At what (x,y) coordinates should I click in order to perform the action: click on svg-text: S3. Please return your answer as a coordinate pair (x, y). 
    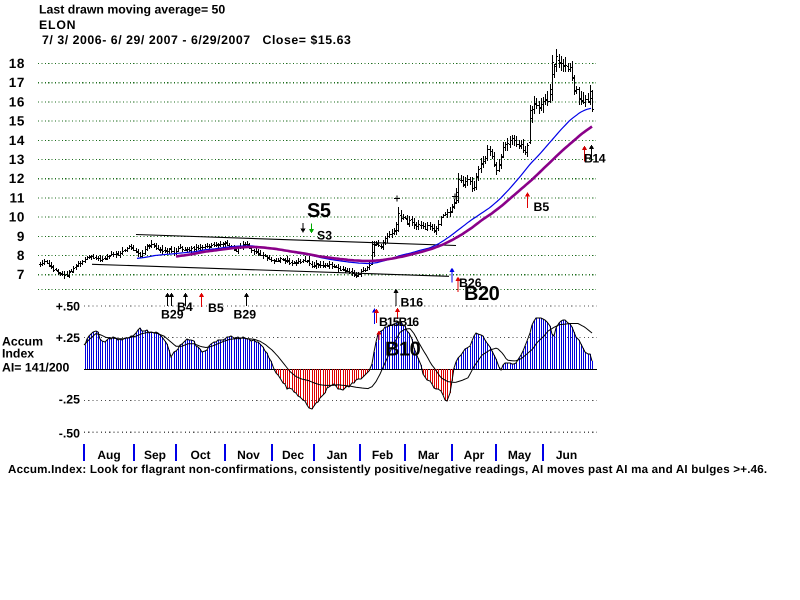
    Looking at the image, I should click on (324, 236).